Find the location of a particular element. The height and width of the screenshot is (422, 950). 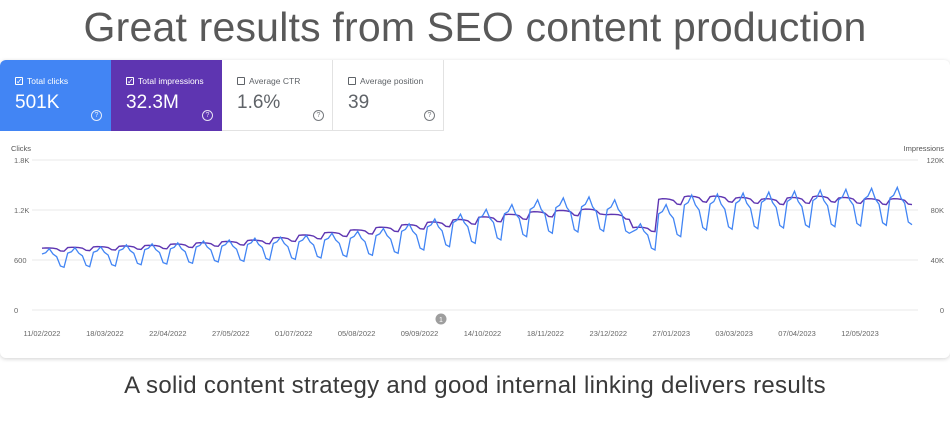

annotation-marker: 1 is located at coordinates (441, 319).